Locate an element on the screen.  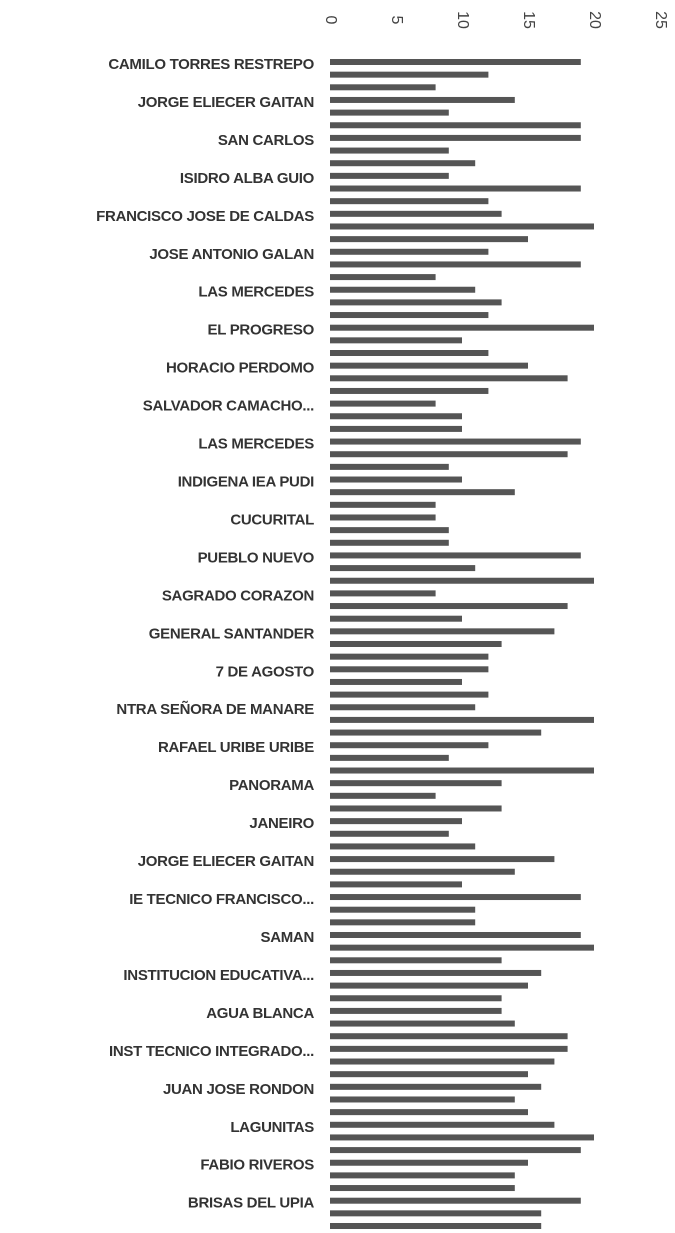
y-tick-label: JUAN JOSE RONDON is located at coordinates (238, 1089).